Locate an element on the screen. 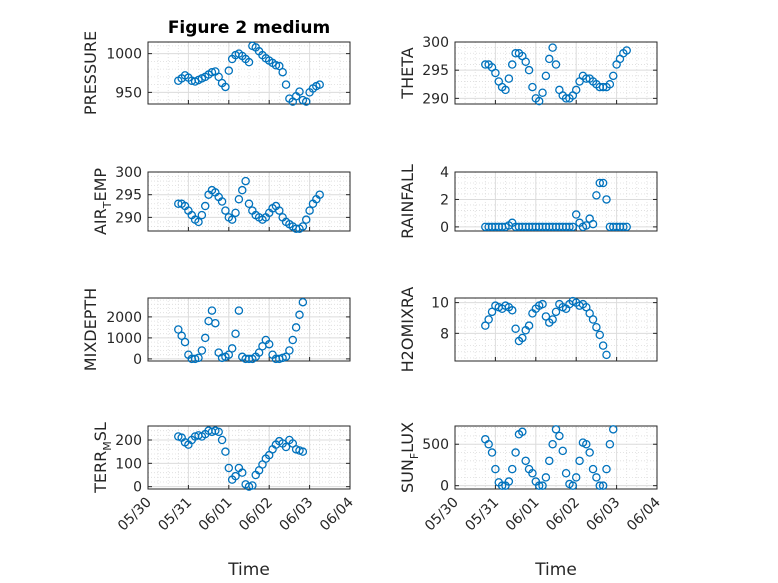 Image resolution: width=778 pixels, height=583 pixels. y-tick-label: 10 is located at coordinates (440, 304).